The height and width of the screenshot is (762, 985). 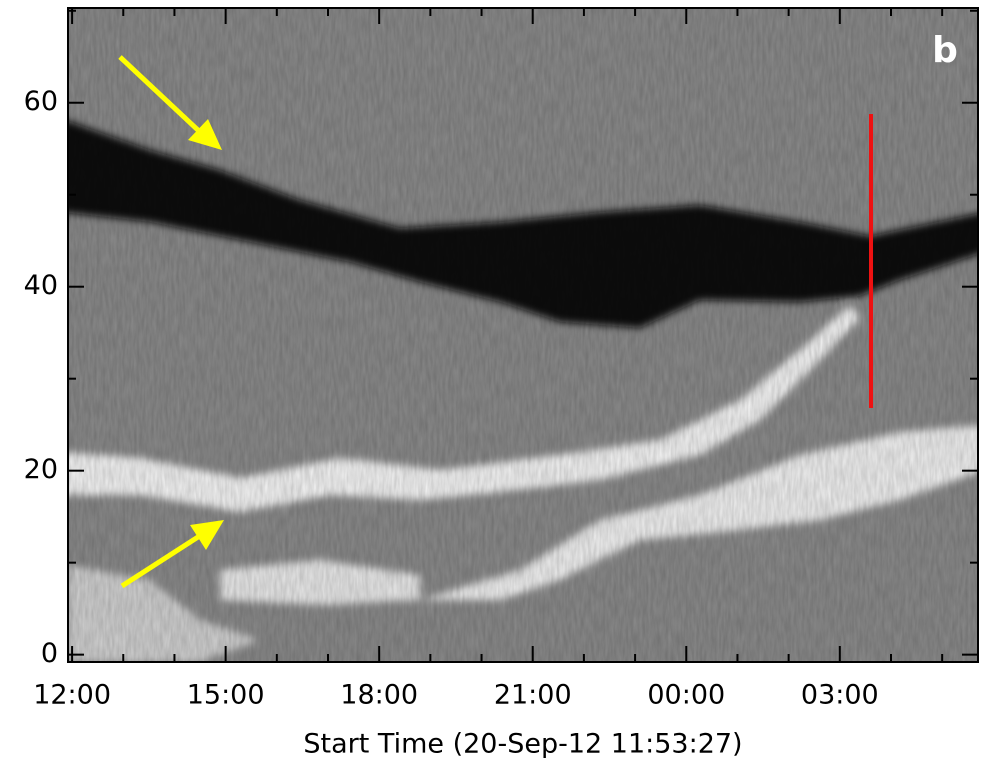 I want to click on x-tick-label: 18:00, so click(x=379, y=695).